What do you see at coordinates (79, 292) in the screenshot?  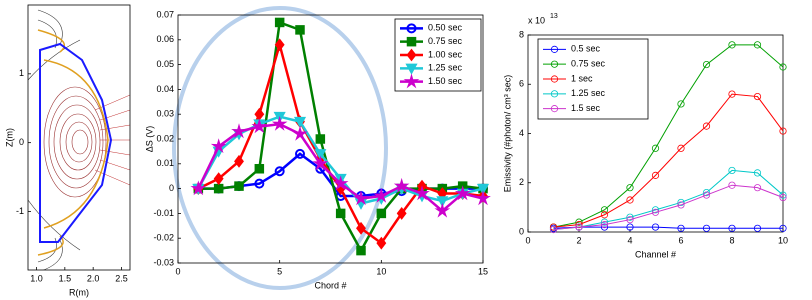 I see `x-axis-label: R(m)` at bounding box center [79, 292].